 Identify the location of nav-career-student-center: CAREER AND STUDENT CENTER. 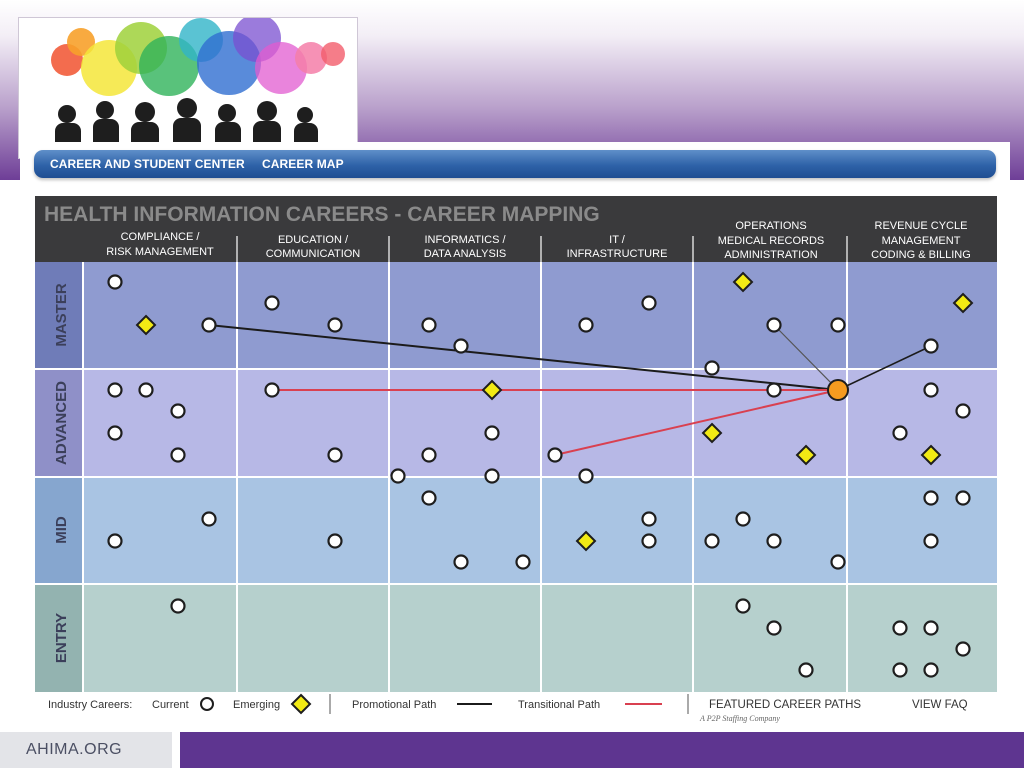
(147, 164).